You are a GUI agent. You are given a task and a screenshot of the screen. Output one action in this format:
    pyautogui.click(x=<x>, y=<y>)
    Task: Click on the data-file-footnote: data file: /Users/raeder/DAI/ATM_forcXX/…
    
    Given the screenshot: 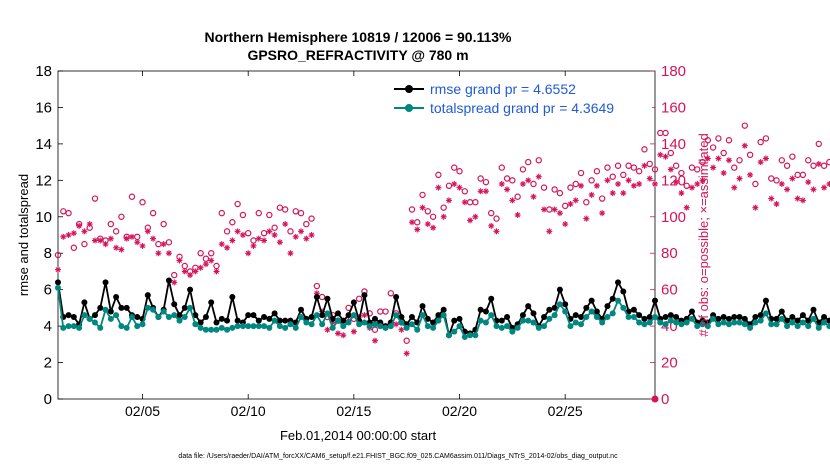 What is the action you would take?
    pyautogui.click(x=398, y=456)
    